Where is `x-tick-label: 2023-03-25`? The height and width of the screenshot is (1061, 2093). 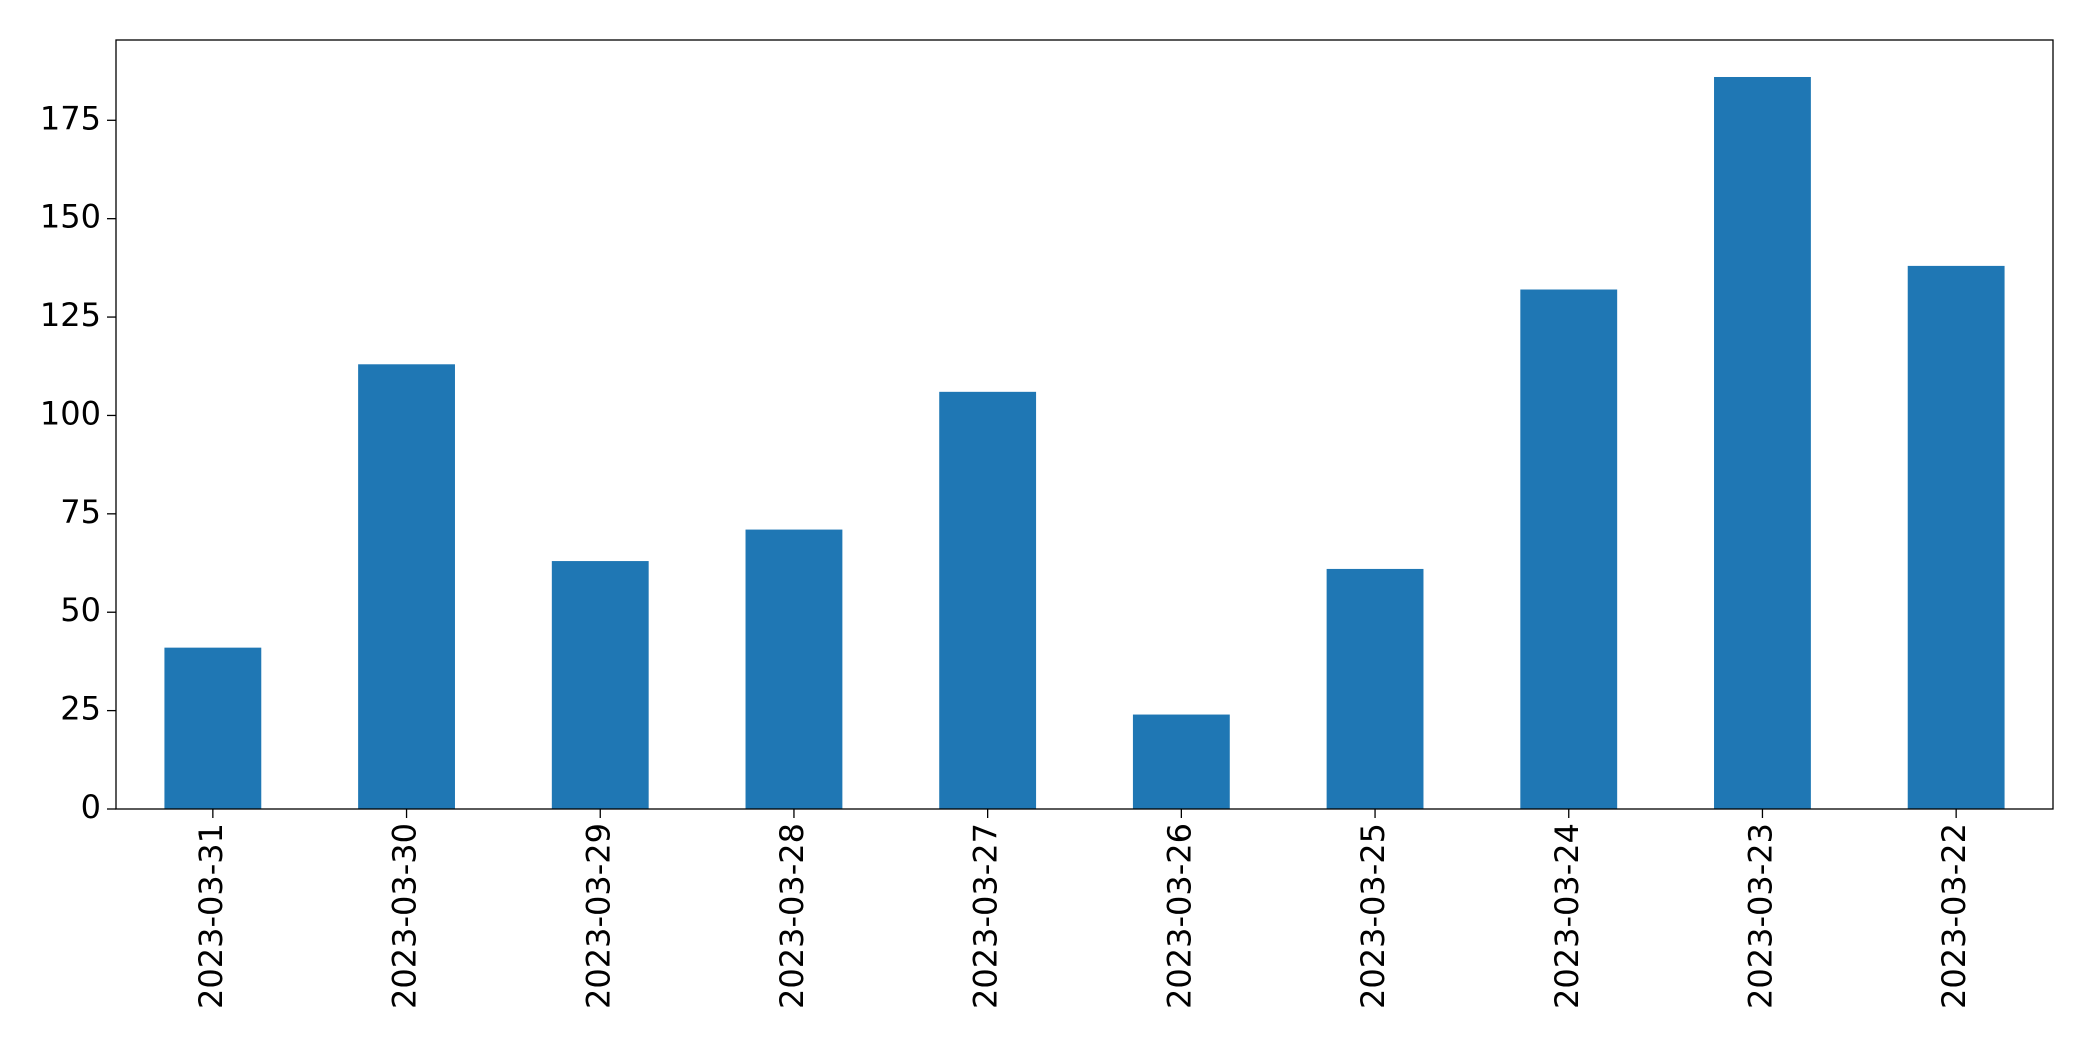 x-tick-label: 2023-03-25 is located at coordinates (1373, 916).